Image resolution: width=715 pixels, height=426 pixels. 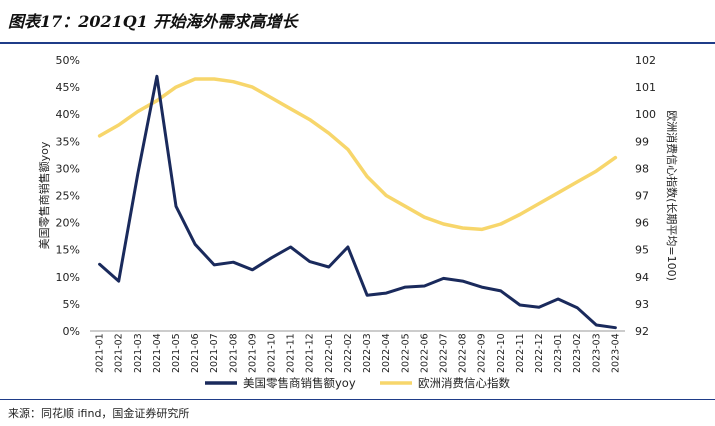 I want to click on source-note: 来源：同花顺 ifind，国金证券研究所, so click(x=99, y=413).